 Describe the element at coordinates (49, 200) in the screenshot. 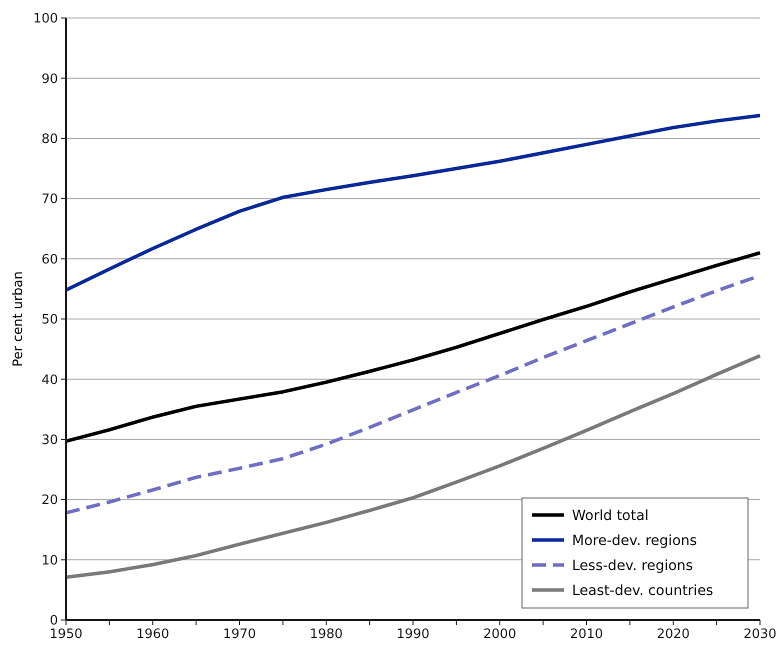

I see `y-tick-label: 70` at that location.